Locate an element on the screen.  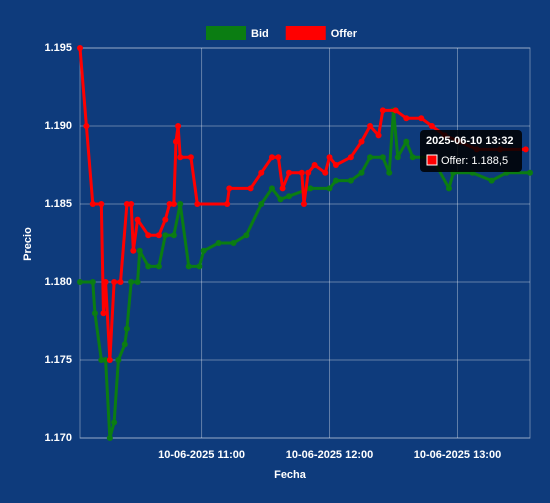
tooltip-swatch is located at coordinates (432, 160).